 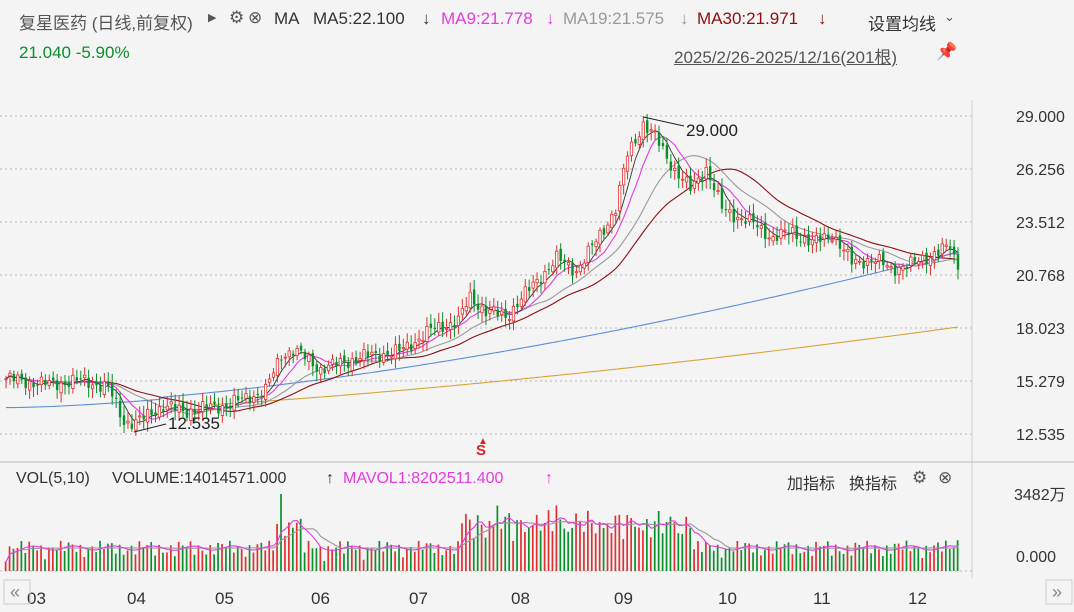 What do you see at coordinates (873, 484) in the screenshot?
I see `switch-indicator-button: 换指标` at bounding box center [873, 484].